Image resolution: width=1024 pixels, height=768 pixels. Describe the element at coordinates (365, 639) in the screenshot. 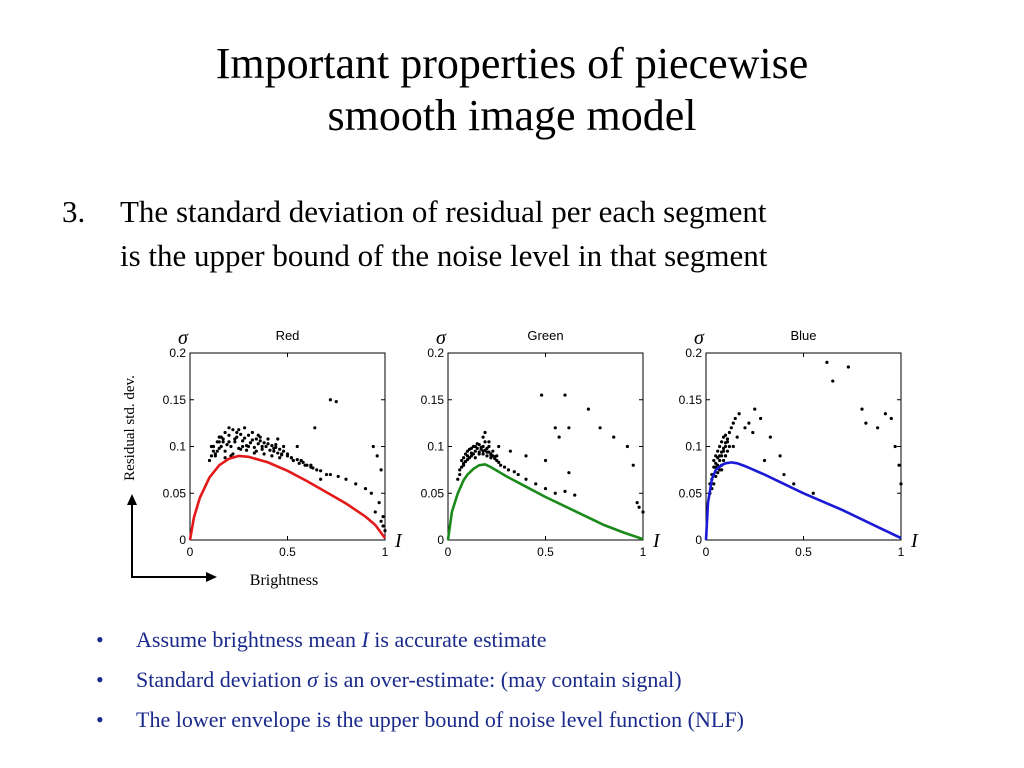

I see `bullet-text-italic: I` at that location.